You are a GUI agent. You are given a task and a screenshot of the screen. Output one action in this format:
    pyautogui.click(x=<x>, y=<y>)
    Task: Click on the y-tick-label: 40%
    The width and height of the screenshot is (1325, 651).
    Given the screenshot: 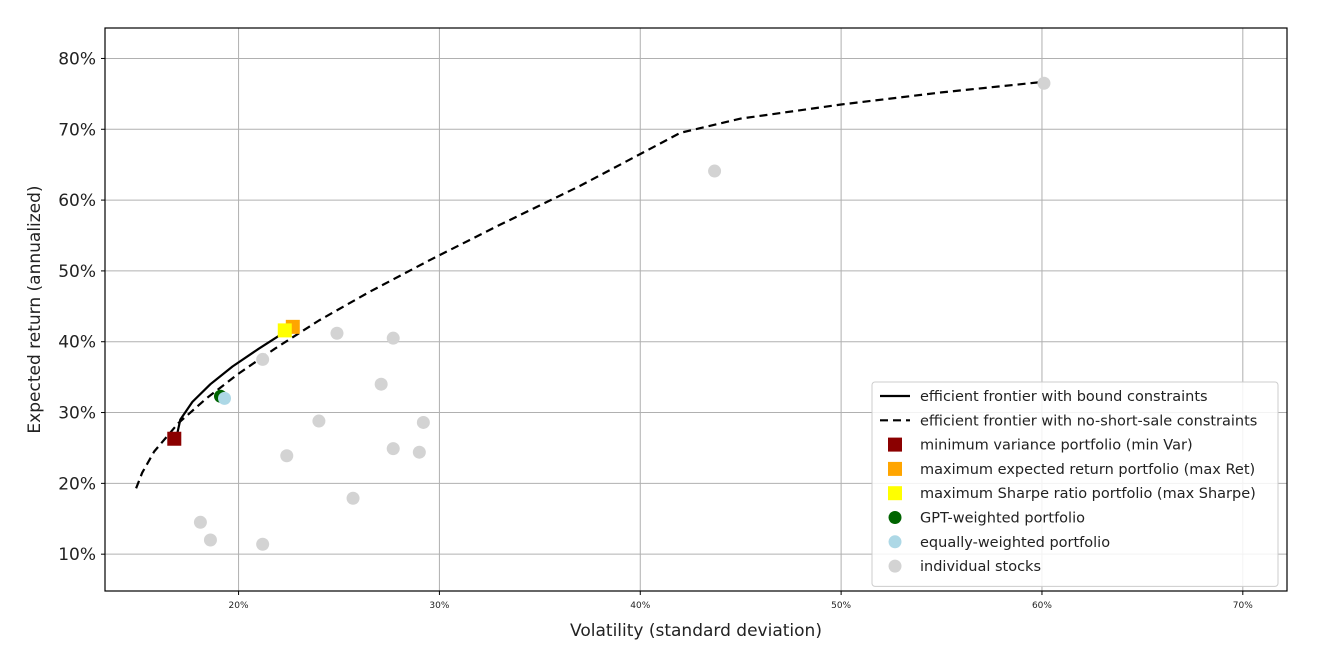 What is the action you would take?
    pyautogui.click(x=77, y=343)
    